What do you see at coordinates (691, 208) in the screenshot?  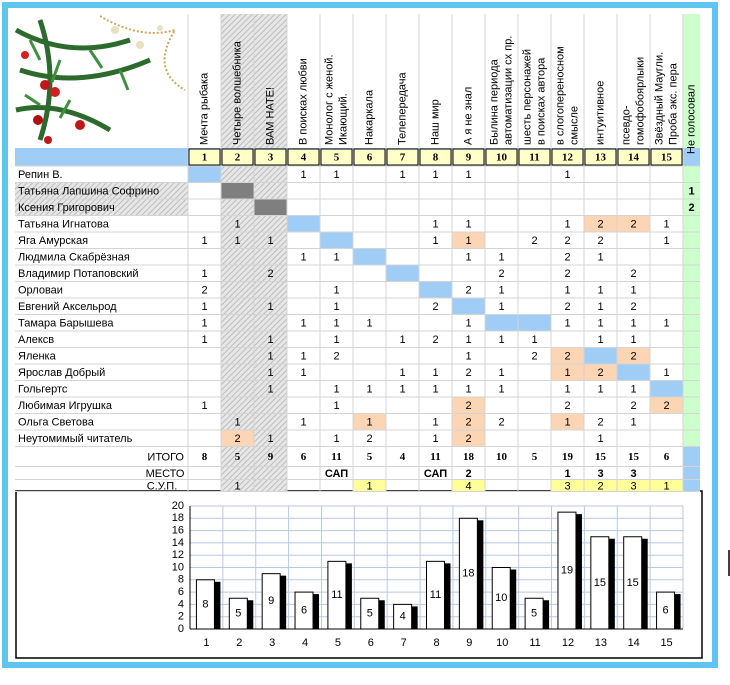 I see `extra-cell: 2` at bounding box center [691, 208].